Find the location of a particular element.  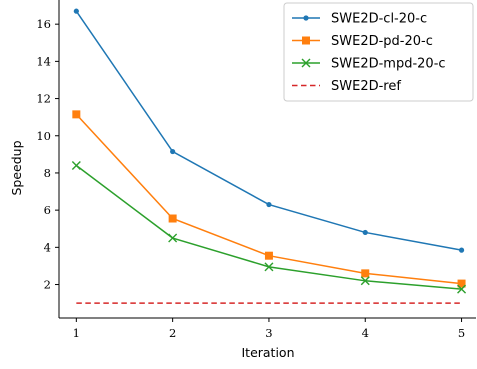

x-tick-label: 4 is located at coordinates (365, 333).